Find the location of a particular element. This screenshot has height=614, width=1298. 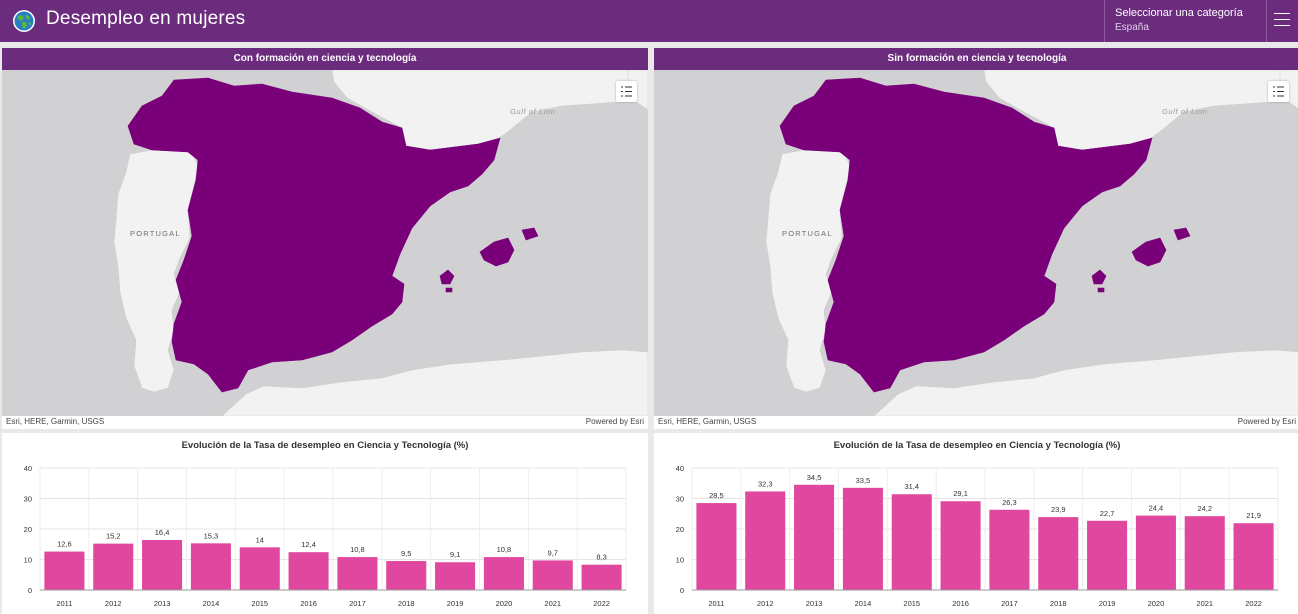

category-selector: Seleccionar una categoría España is located at coordinates (1179, 20).